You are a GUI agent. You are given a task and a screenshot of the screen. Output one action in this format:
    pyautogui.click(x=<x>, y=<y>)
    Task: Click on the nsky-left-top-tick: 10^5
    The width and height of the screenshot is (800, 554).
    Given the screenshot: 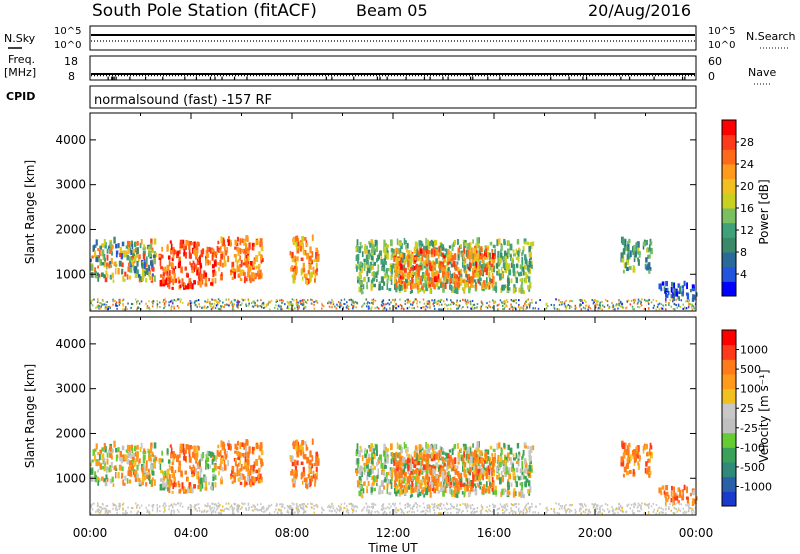 What is the action you would take?
    pyautogui.click(x=67, y=31)
    